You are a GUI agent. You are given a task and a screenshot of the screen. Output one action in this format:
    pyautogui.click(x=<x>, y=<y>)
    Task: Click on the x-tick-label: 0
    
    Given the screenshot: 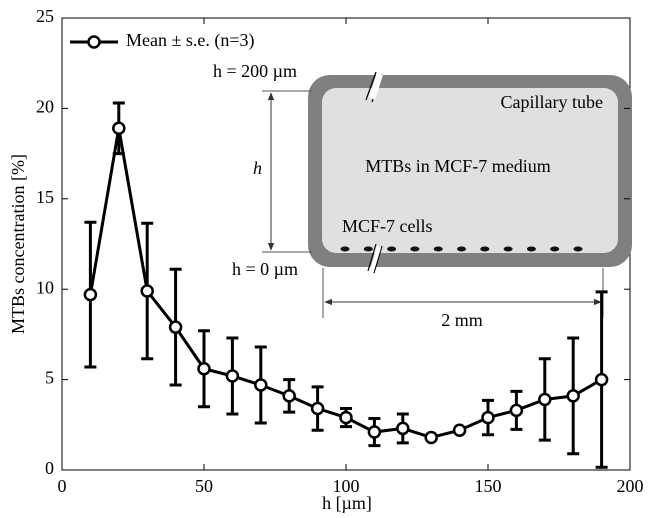 What is the action you would take?
    pyautogui.click(x=62, y=486)
    